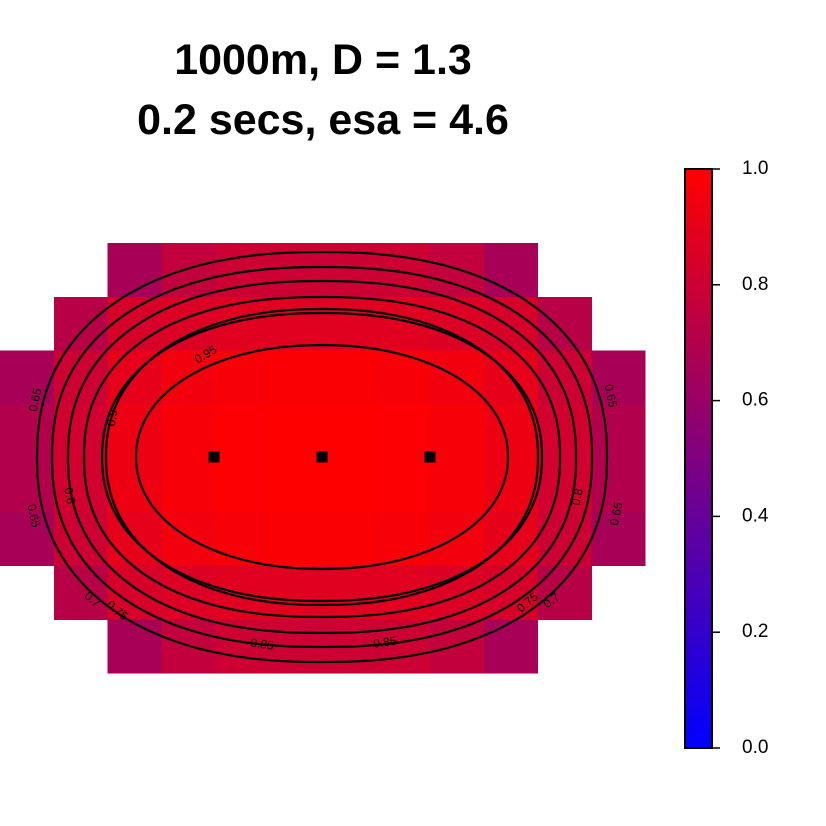 Image resolution: width=826 pixels, height=826 pixels. I want to click on chart-title-line-1: 1000m, D = 1.3, so click(323, 60).